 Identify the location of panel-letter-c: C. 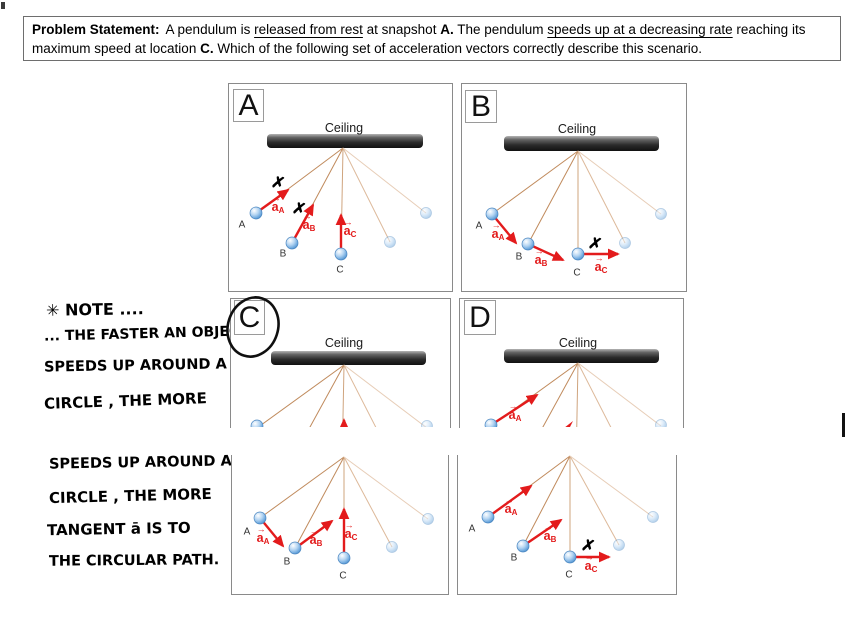
(249, 317).